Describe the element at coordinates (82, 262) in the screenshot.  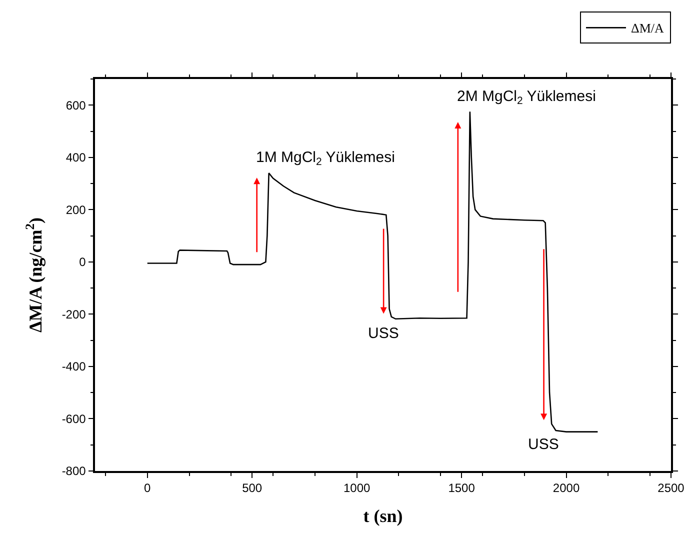
I see `y-tick-label: 0` at that location.